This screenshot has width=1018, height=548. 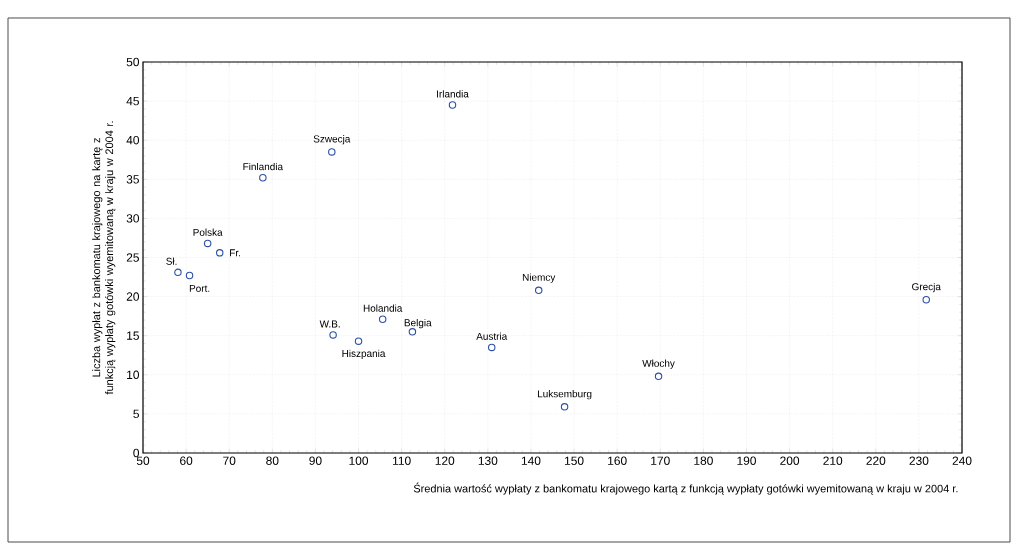 I want to click on annotation: Szwecja, so click(x=332, y=140).